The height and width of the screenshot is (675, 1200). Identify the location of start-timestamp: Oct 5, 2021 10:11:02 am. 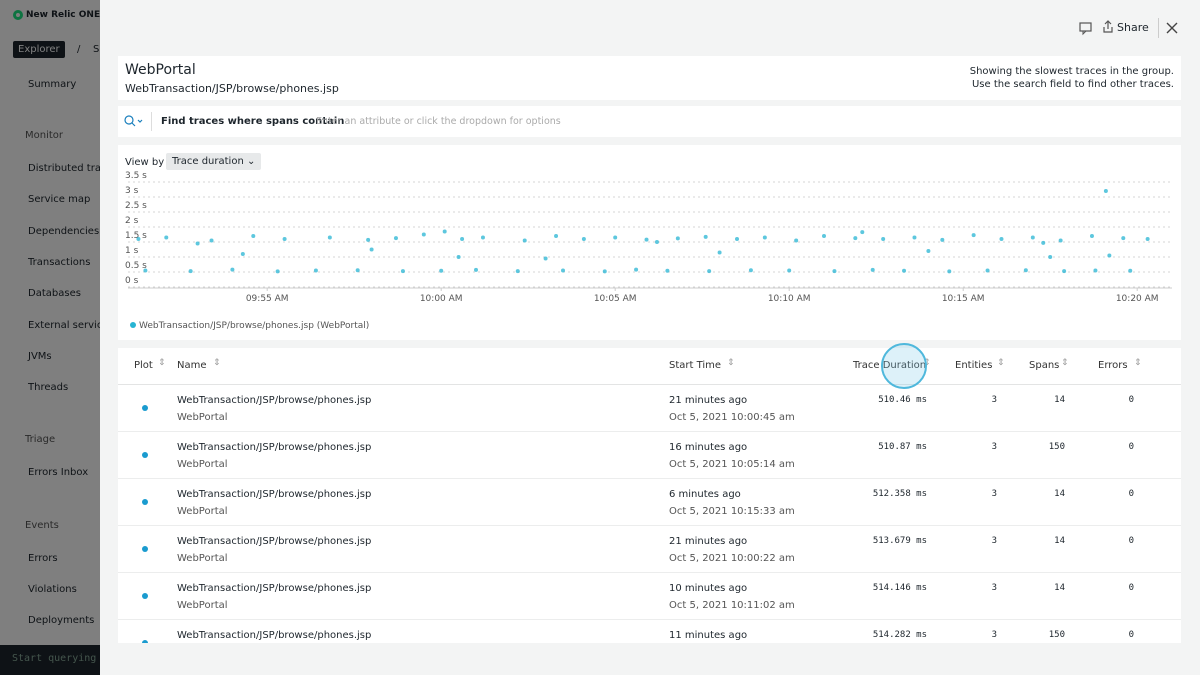
(732, 605).